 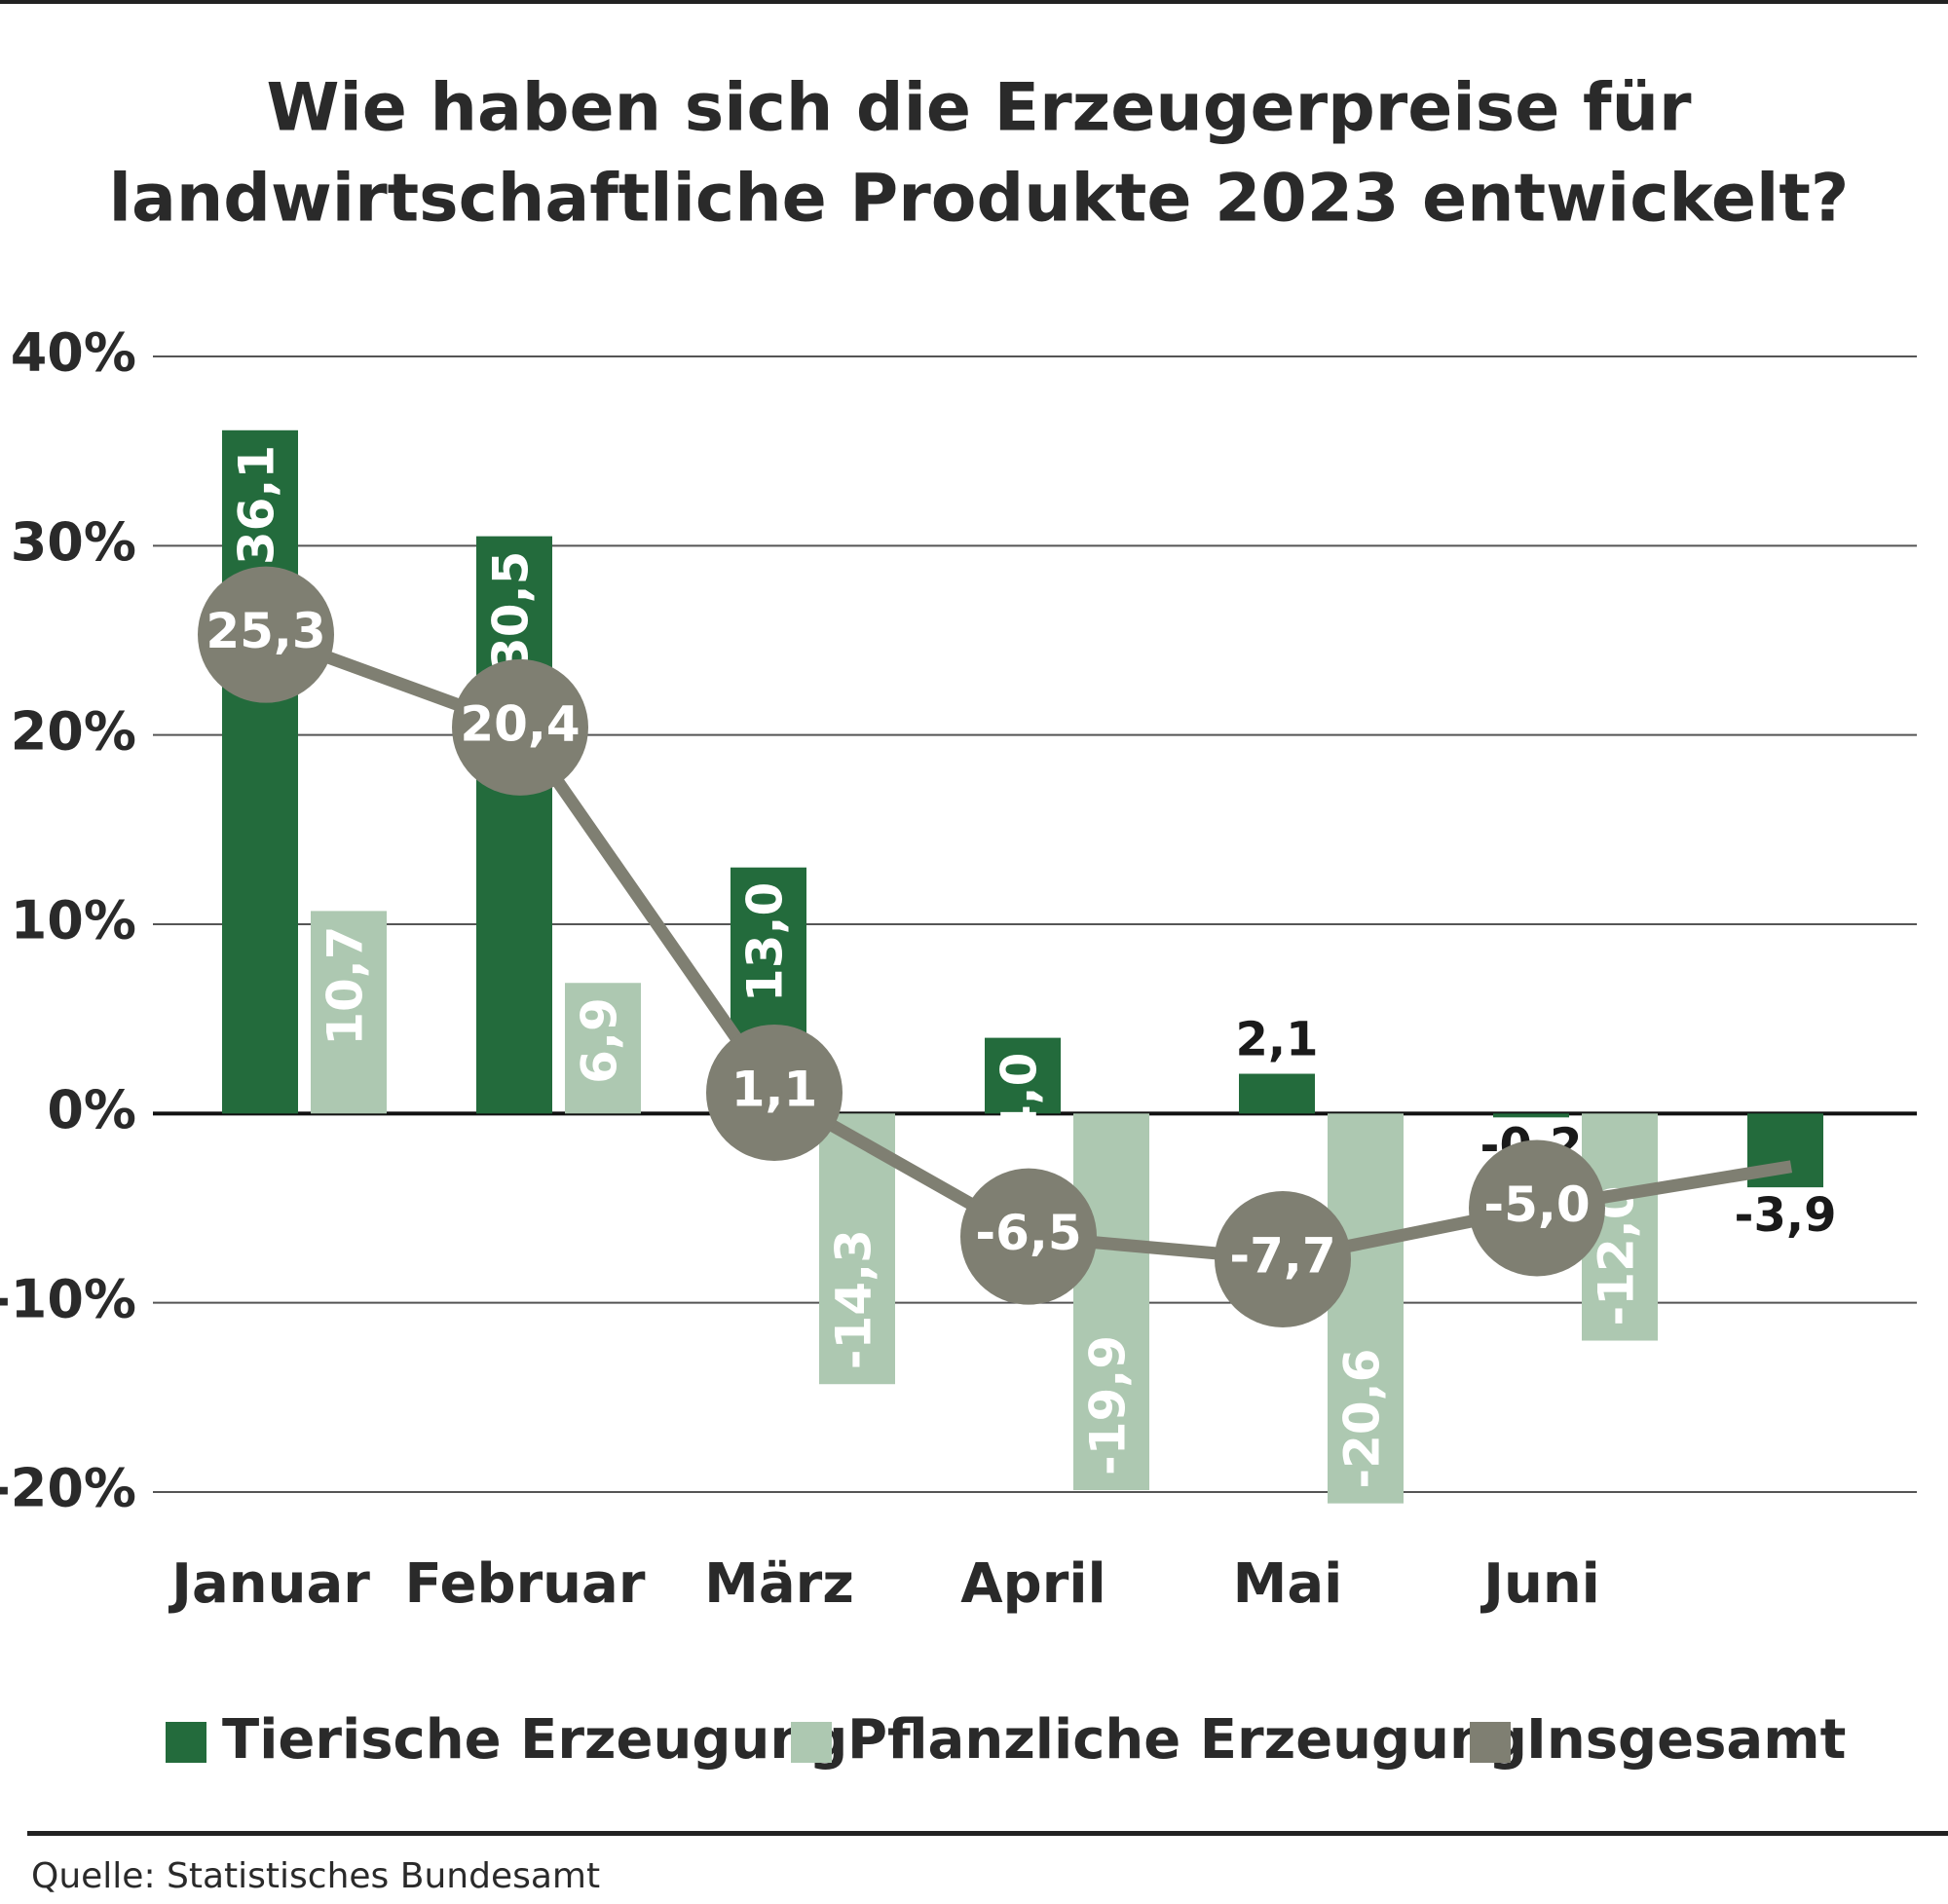 What do you see at coordinates (68, 1298) in the screenshot?
I see `y-tick-label: -10%` at bounding box center [68, 1298].